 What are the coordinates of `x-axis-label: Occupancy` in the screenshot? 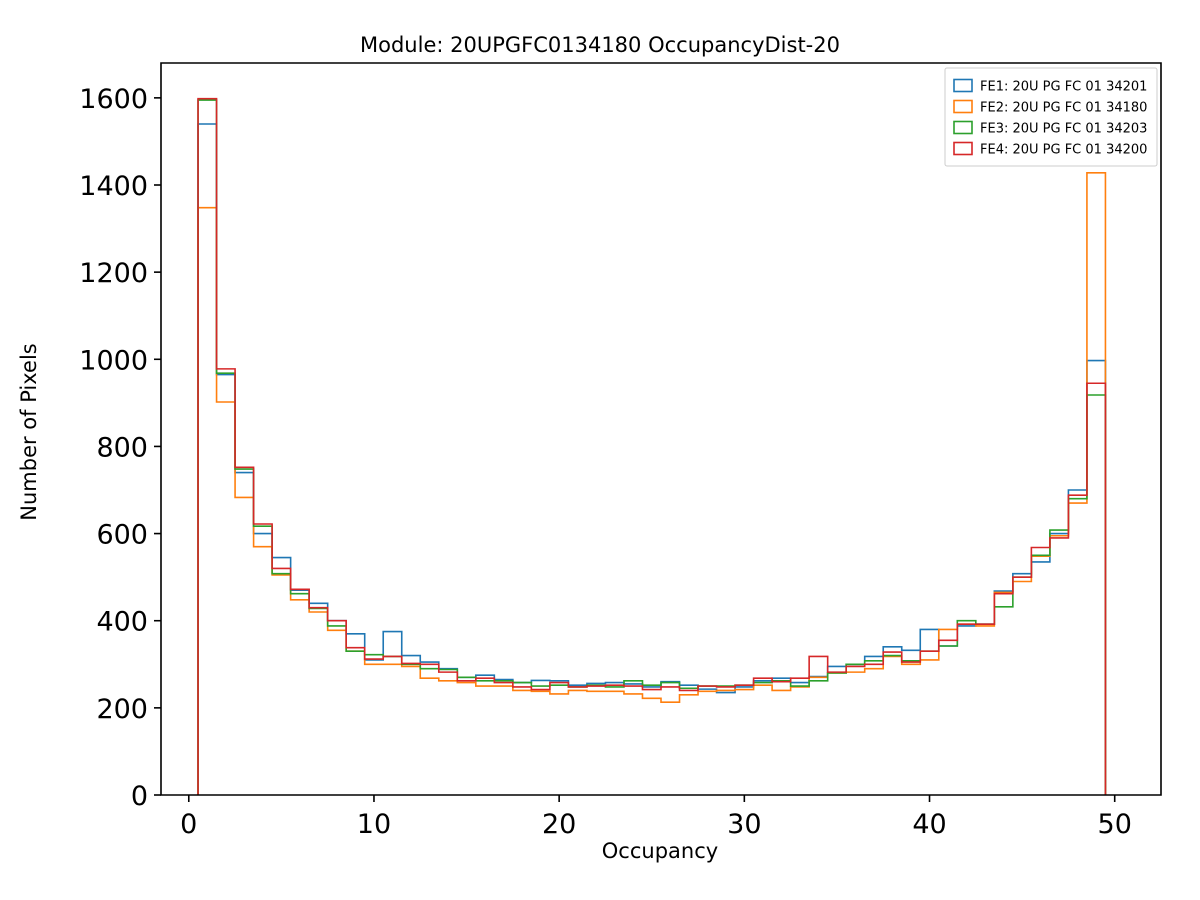 It's located at (660, 851).